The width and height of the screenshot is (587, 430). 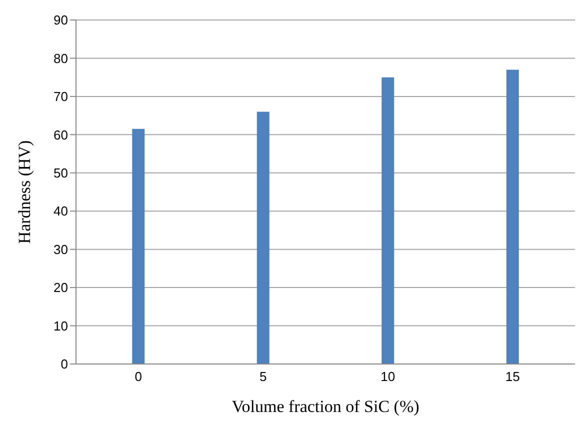 I want to click on y-tick-label: 80, so click(x=61, y=58).